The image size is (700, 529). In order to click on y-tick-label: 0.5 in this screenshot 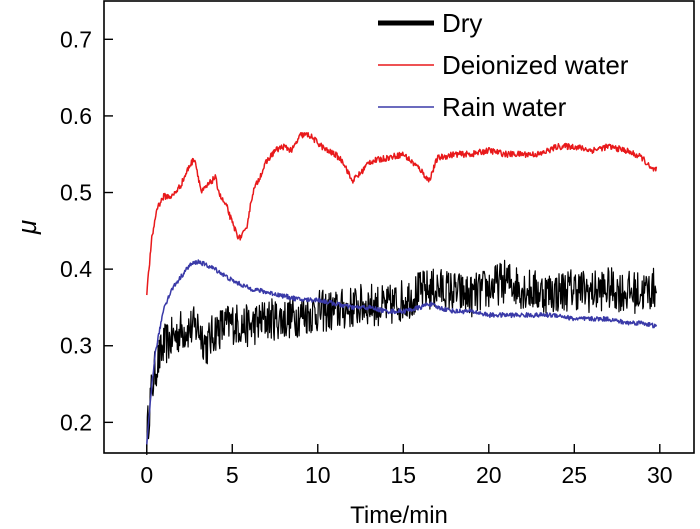, I will do `click(76, 193)`.